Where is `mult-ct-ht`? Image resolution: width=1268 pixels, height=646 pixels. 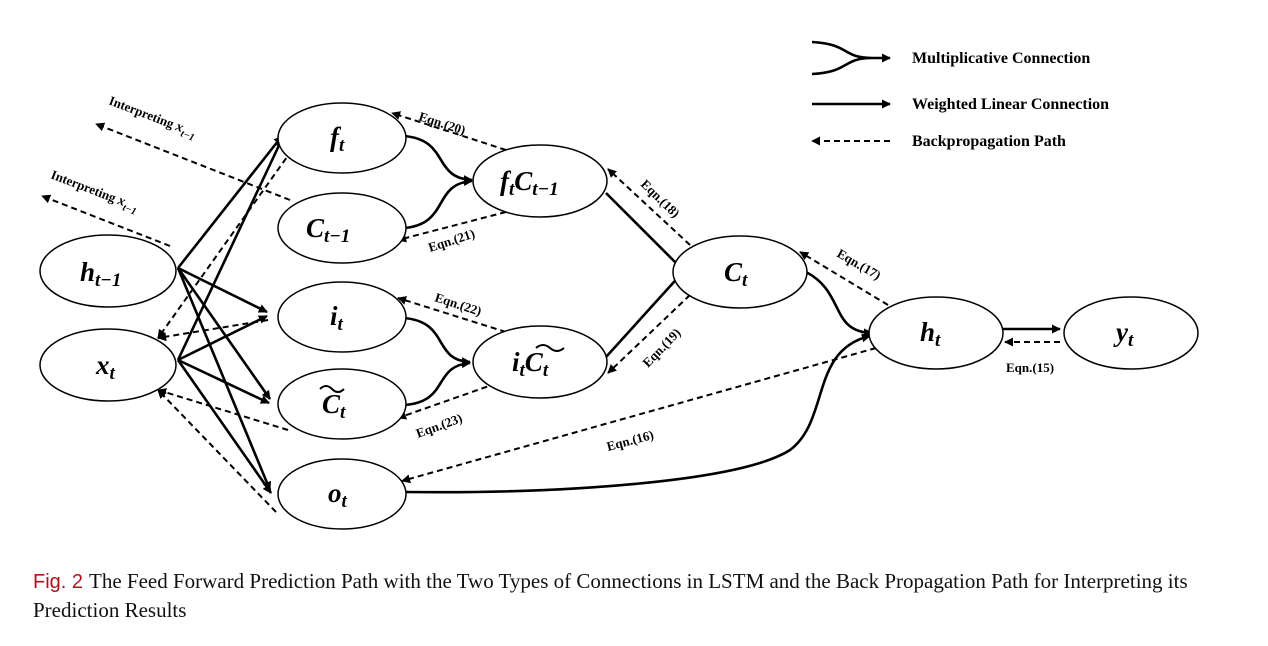 mult-ct-ht is located at coordinates (839, 304).